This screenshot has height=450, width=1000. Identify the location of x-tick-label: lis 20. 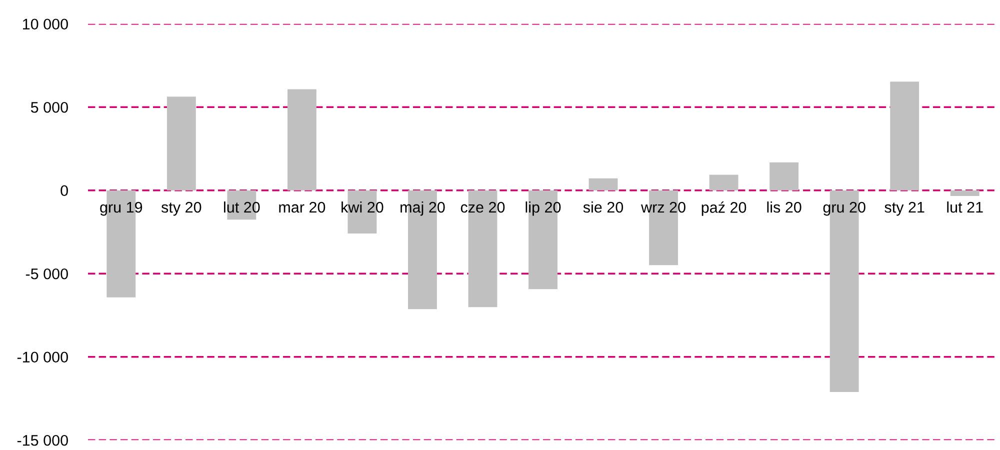
(784, 207).